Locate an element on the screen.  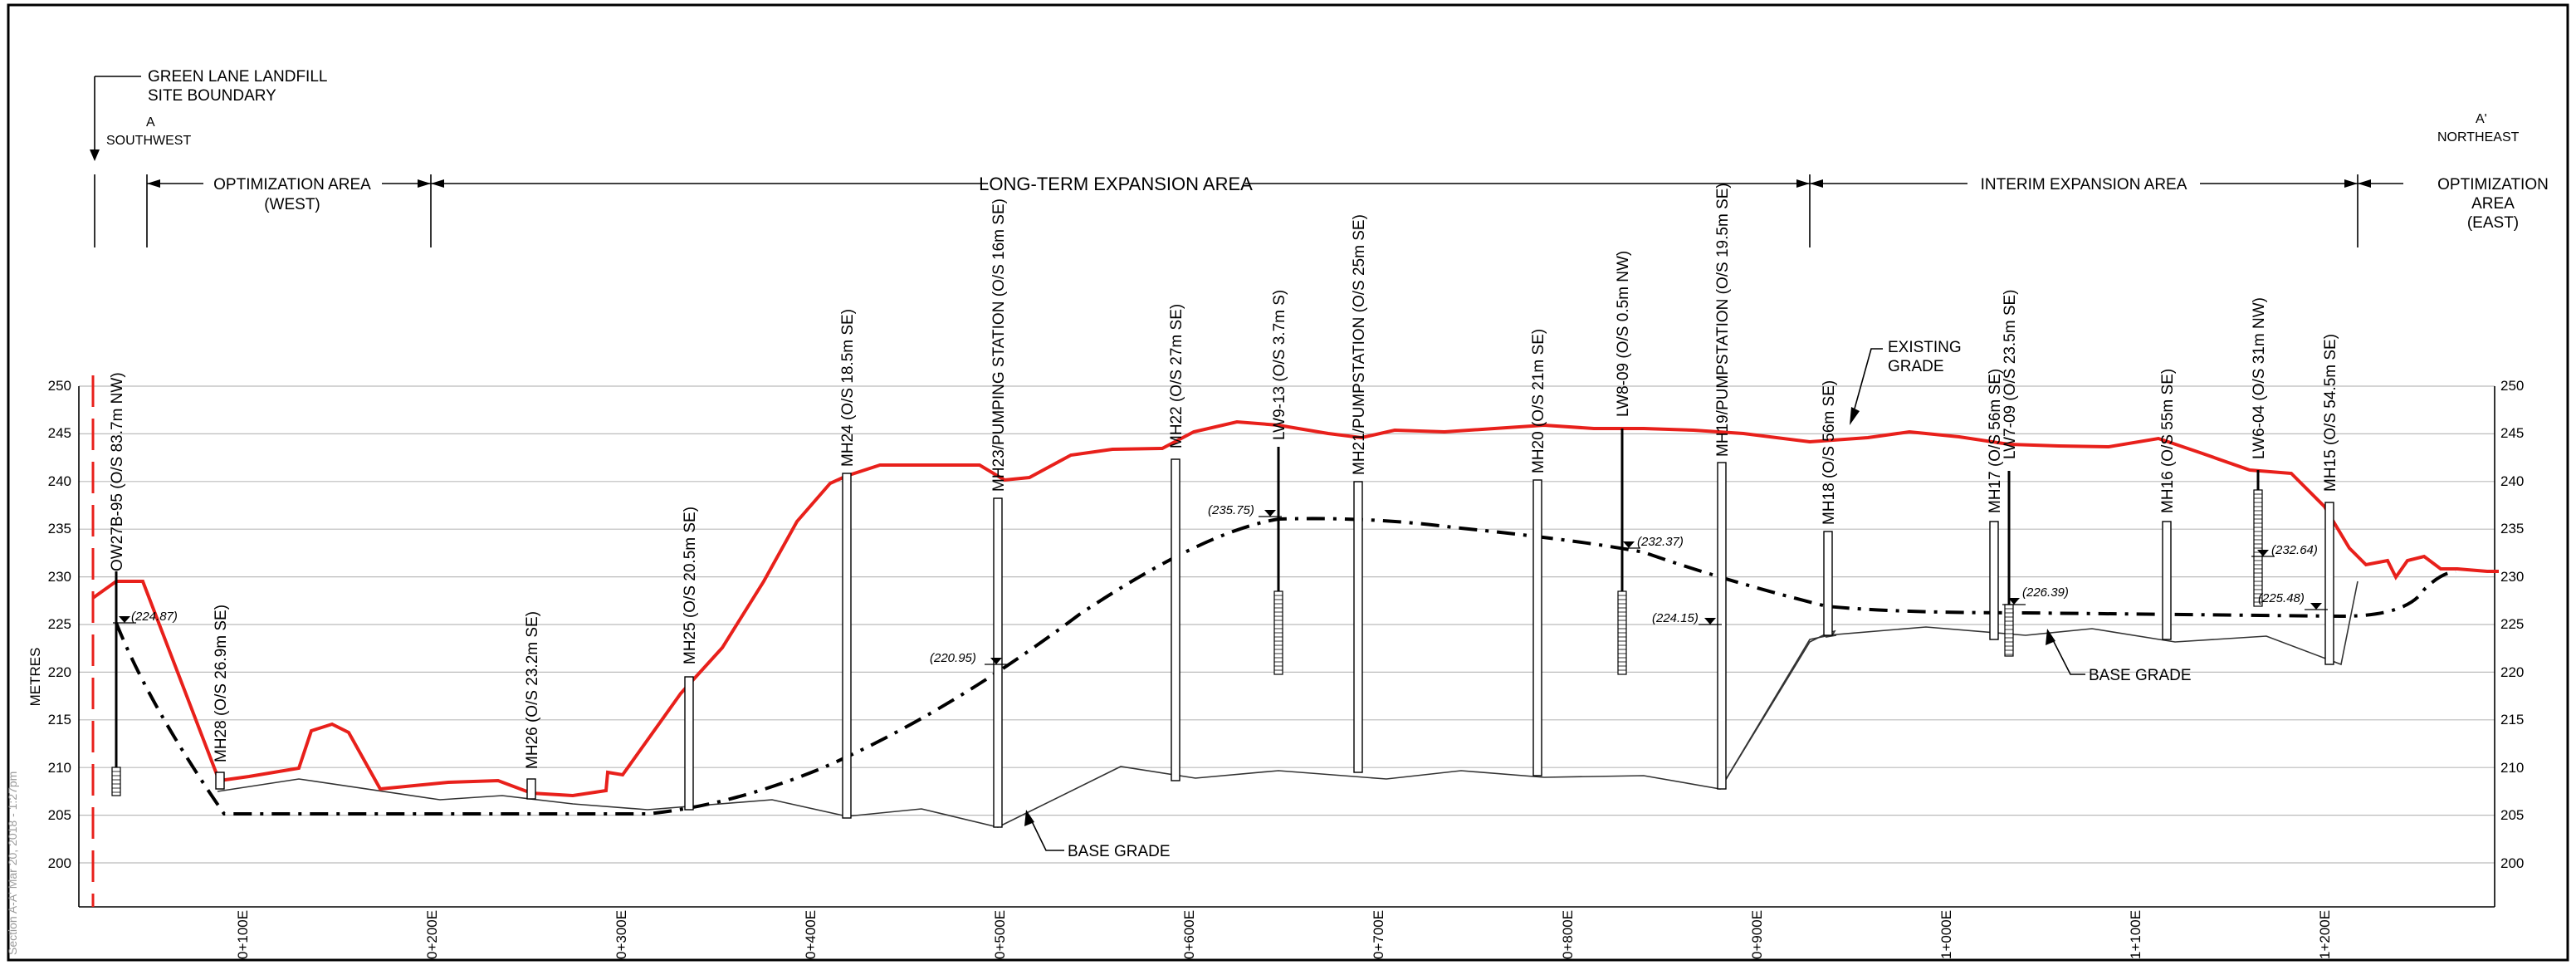
area-label-interim-expansion: INTERIM EXPANSION AREA is located at coordinates (2084, 184).